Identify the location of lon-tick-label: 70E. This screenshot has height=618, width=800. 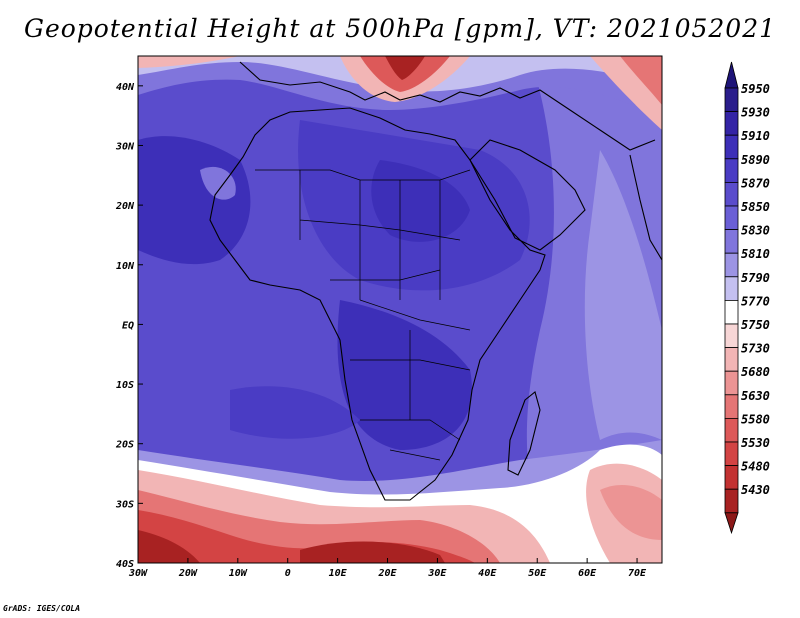
(637, 573).